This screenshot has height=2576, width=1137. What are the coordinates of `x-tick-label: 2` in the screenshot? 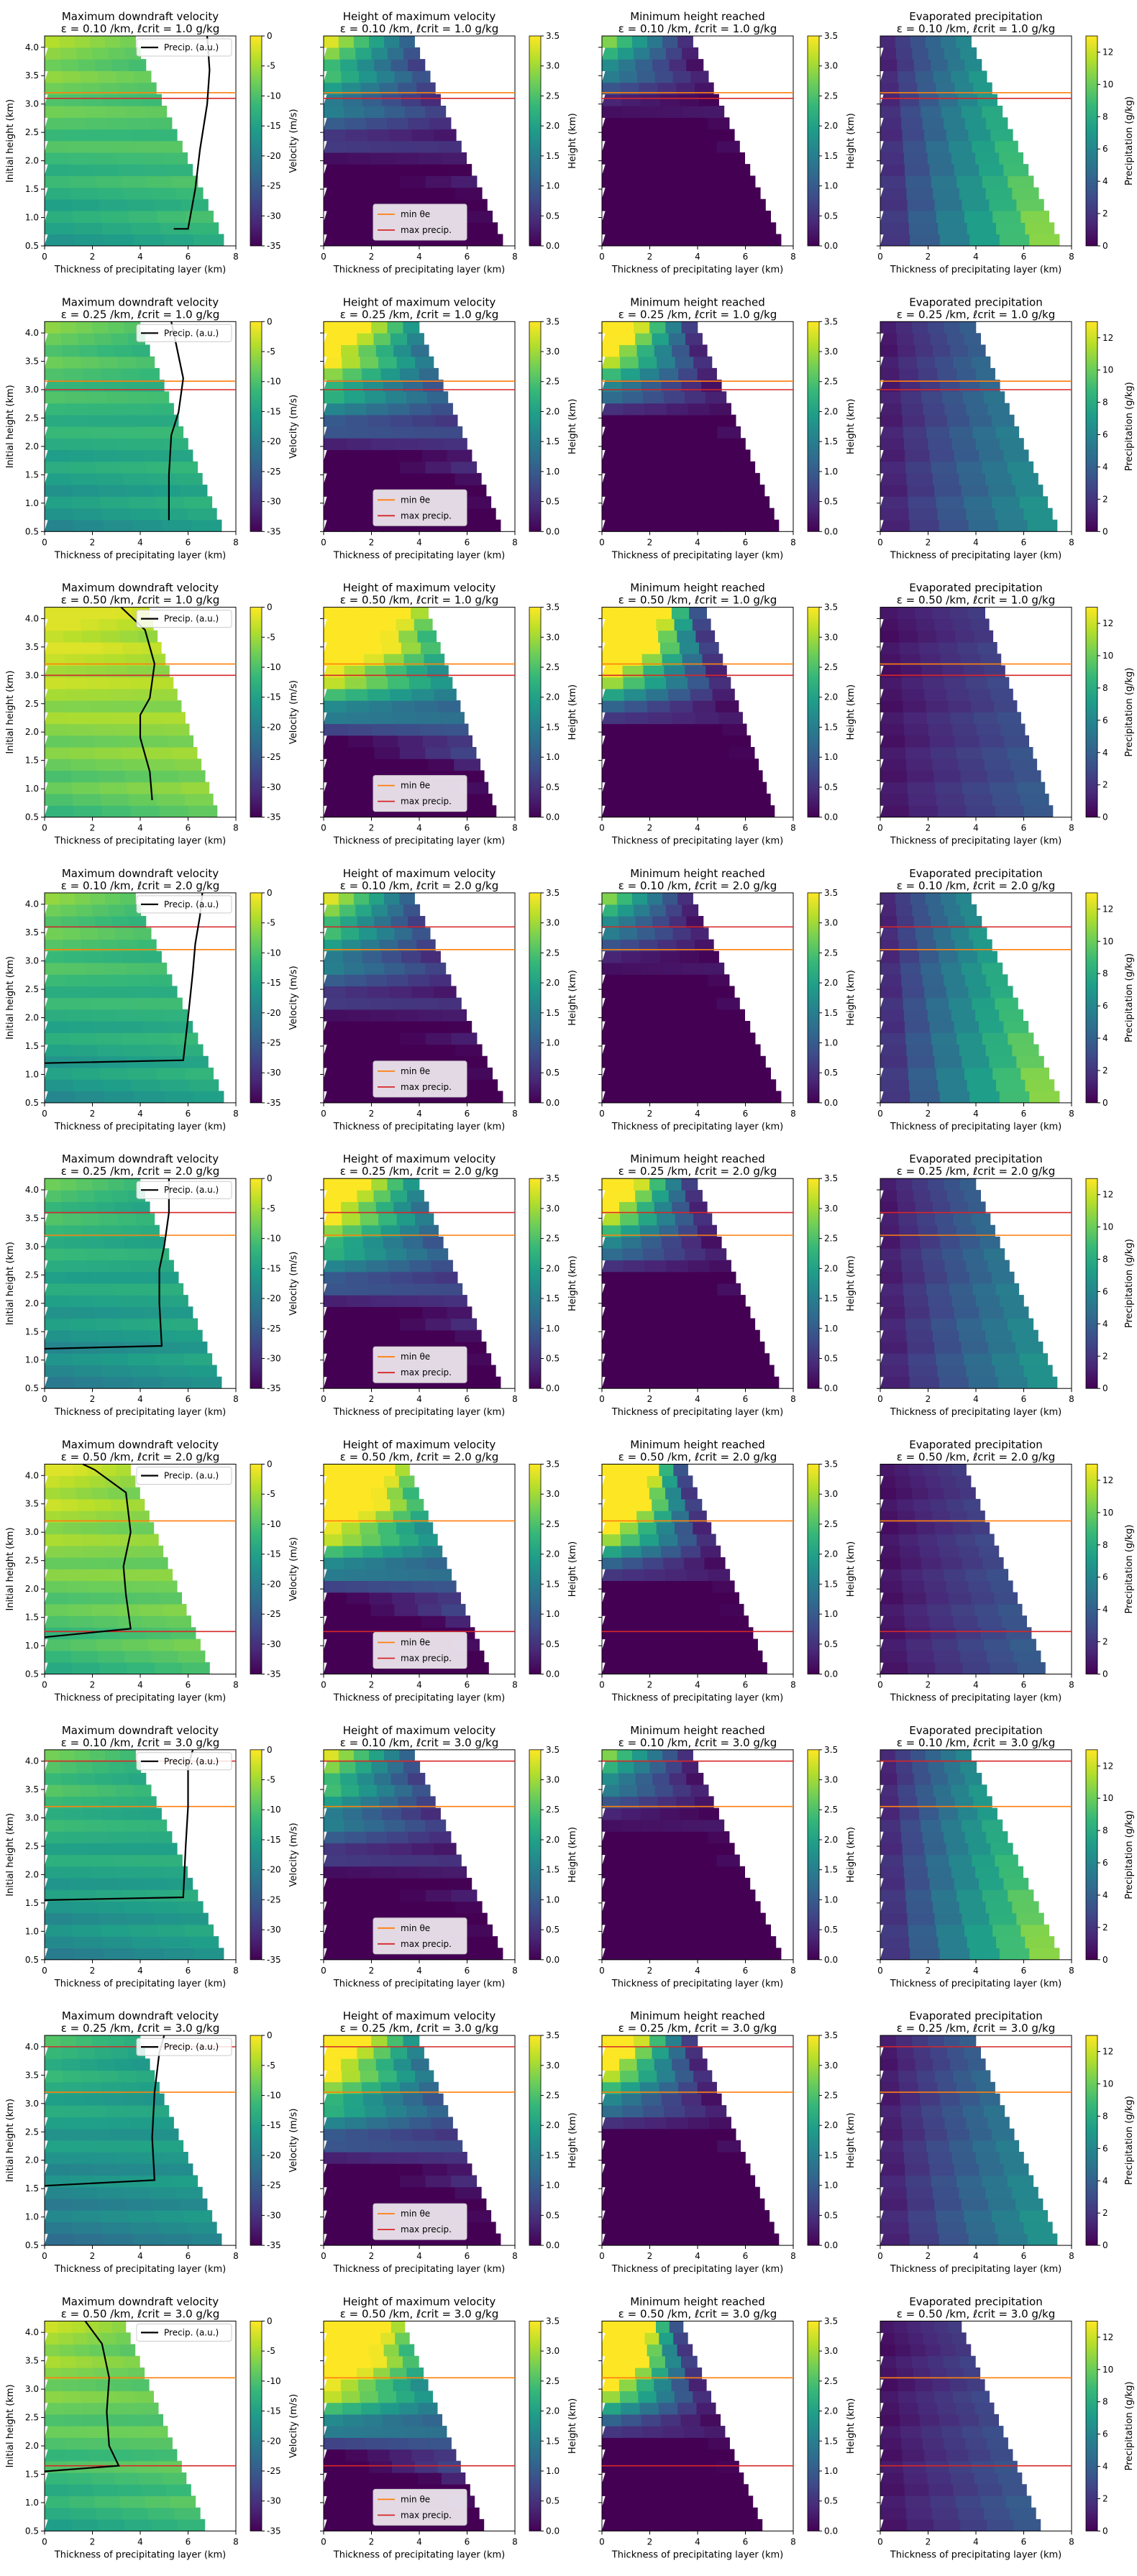 It's located at (928, 1399).